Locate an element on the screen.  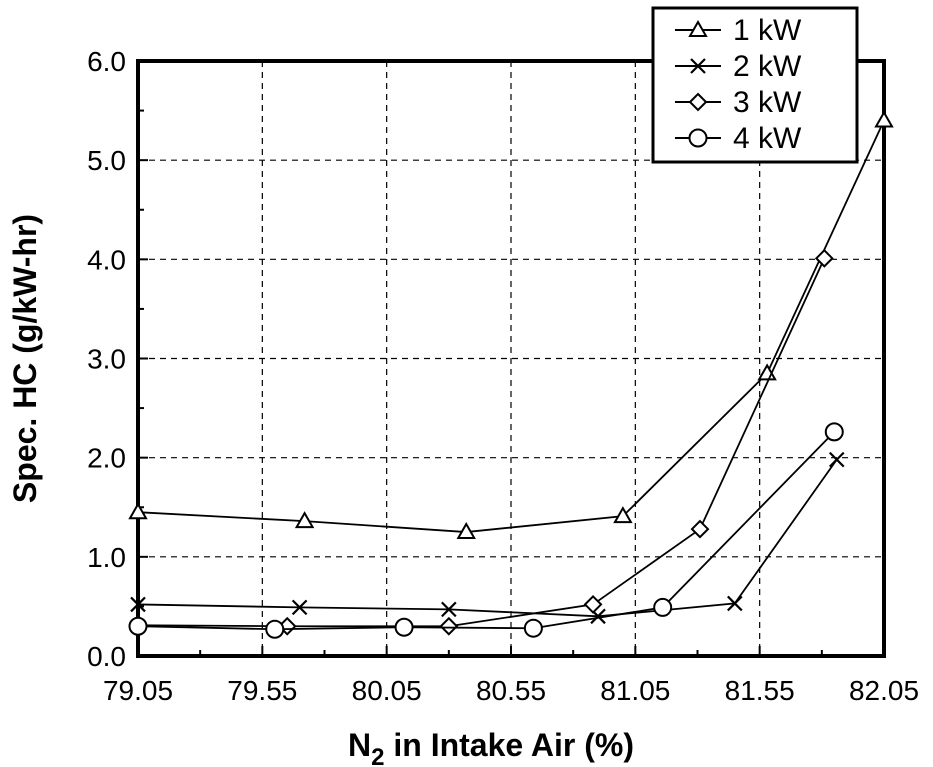
legend-label: 1 kW is located at coordinates (767, 30).